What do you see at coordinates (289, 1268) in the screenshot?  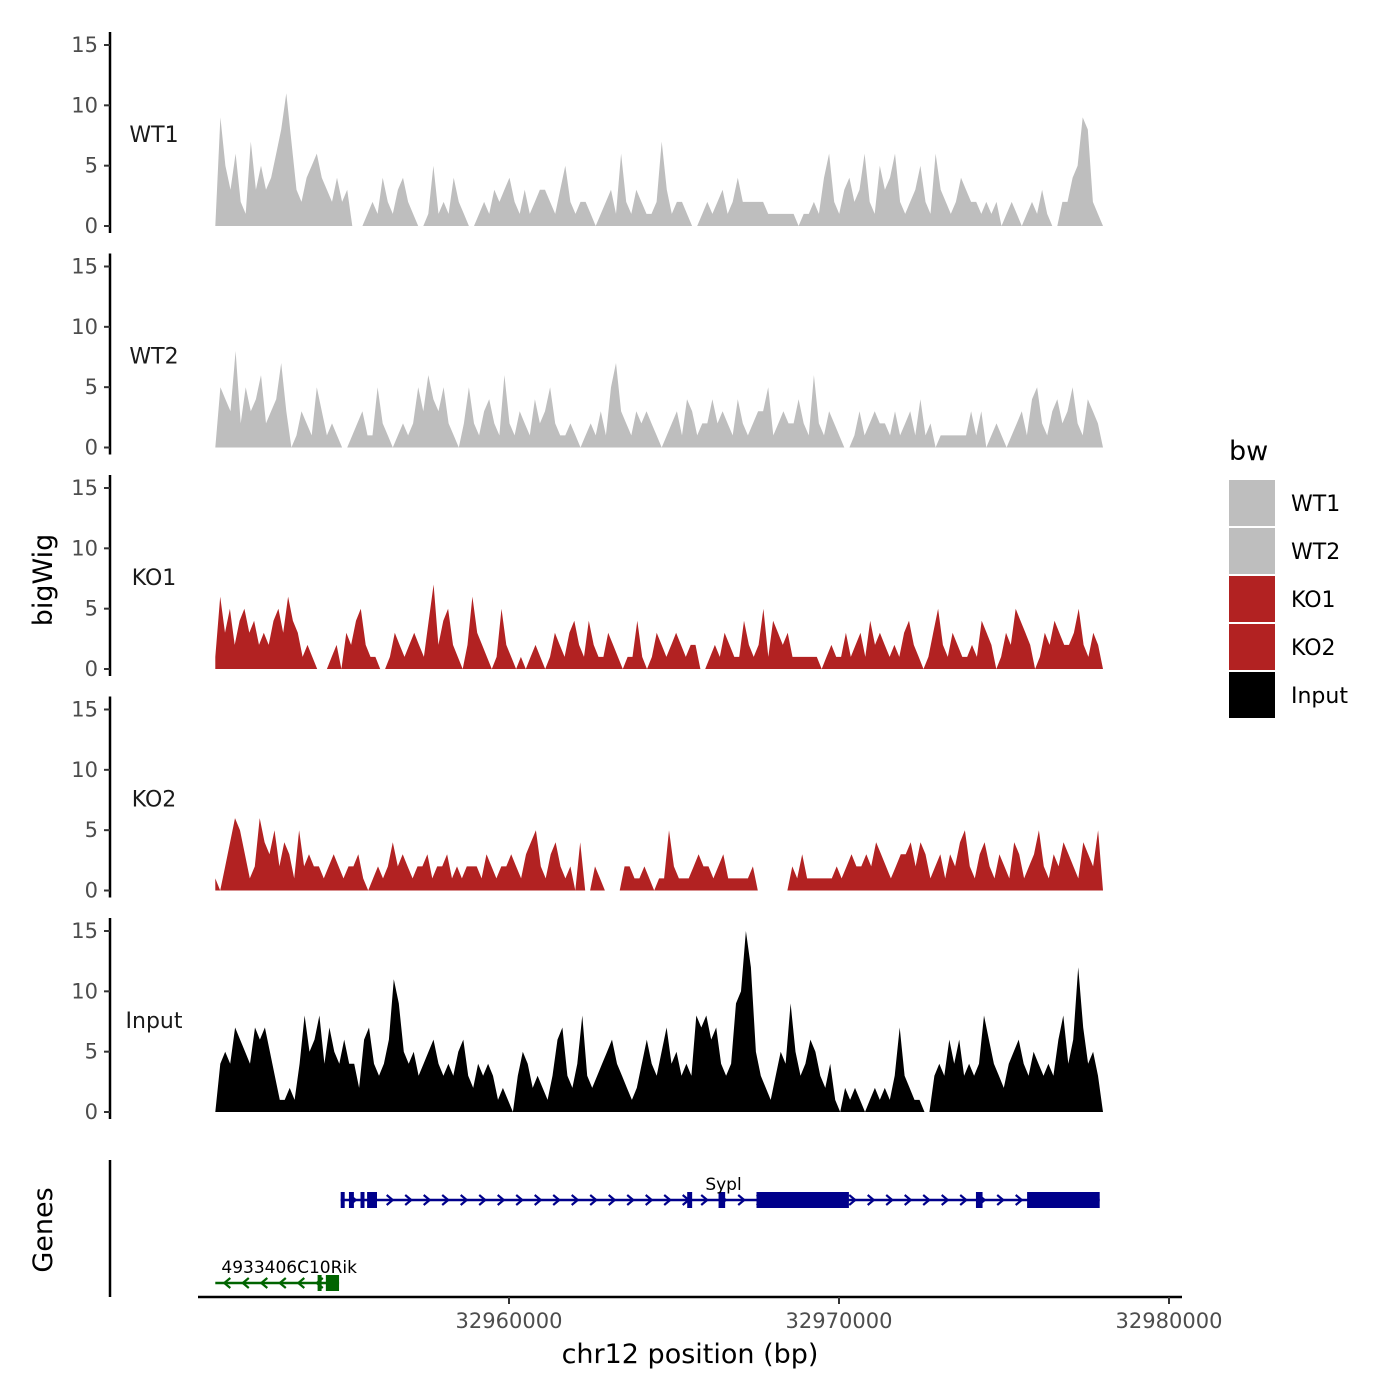 I see `gene-label: 4933406C10Rik` at bounding box center [289, 1268].